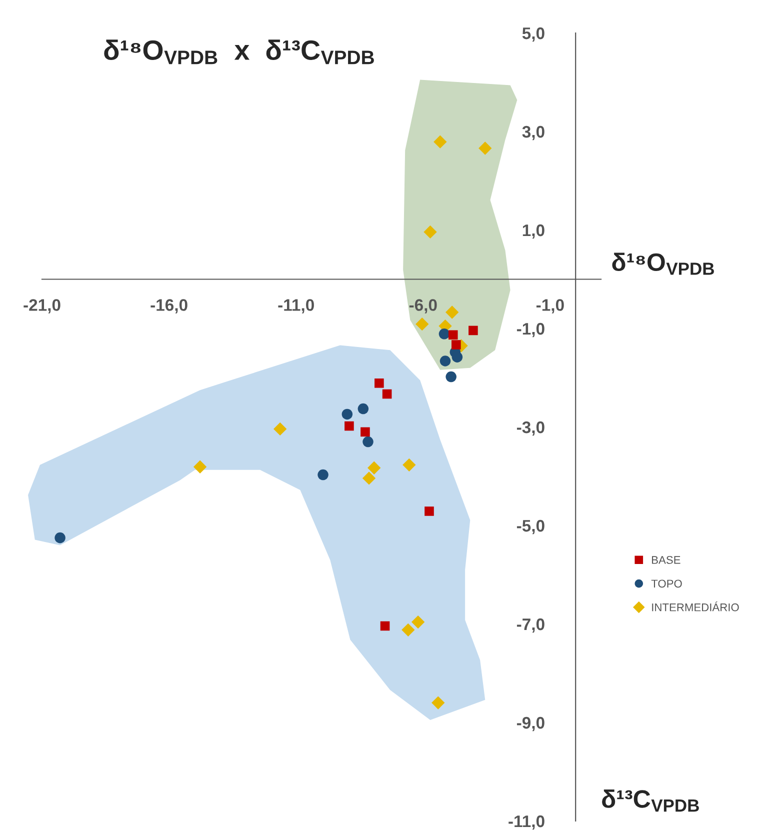 This screenshot has width=770, height=832. What do you see at coordinates (239, 52) in the screenshot?
I see `chart-title: δ¹⁸O$_{VPDB}$ x δ¹³C$_{VPDB}$` at bounding box center [239, 52].